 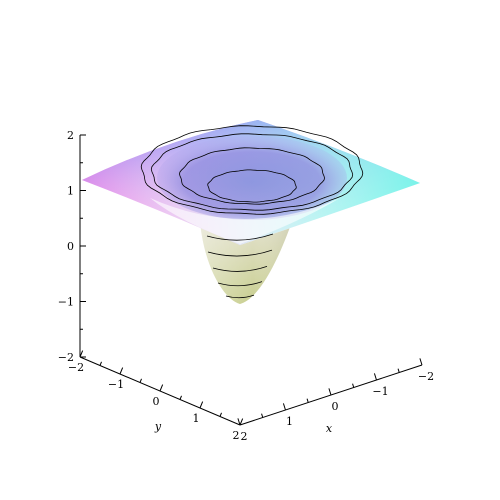 I want to click on y-tick-label: 1, so click(x=196, y=418).